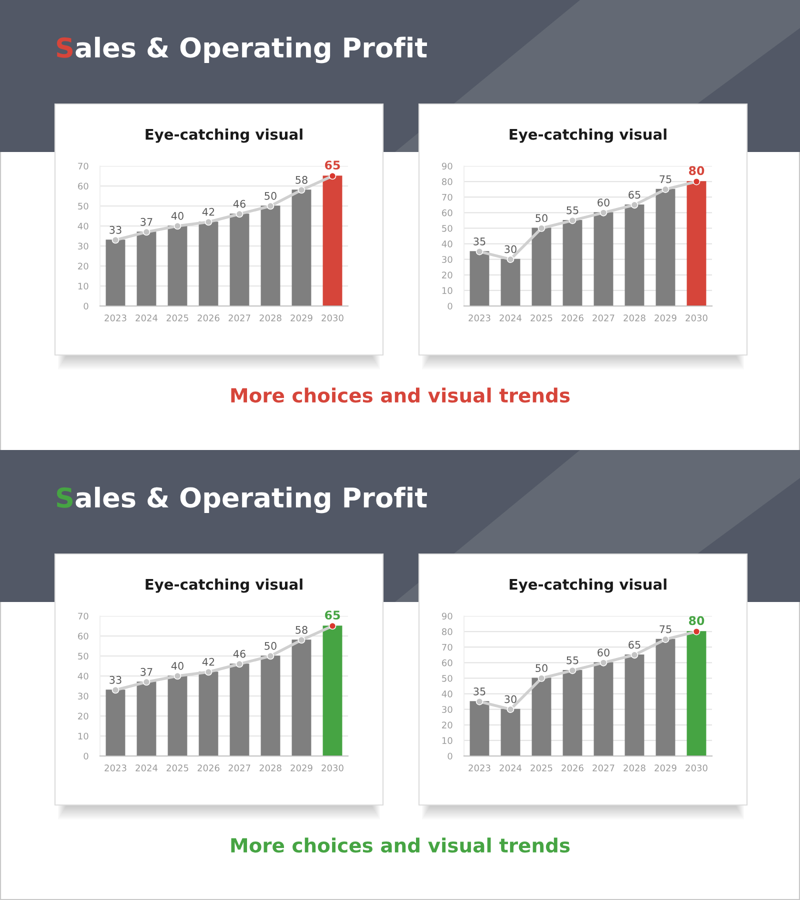 The width and height of the screenshot is (800, 900). I want to click on data-label: 33, so click(116, 680).